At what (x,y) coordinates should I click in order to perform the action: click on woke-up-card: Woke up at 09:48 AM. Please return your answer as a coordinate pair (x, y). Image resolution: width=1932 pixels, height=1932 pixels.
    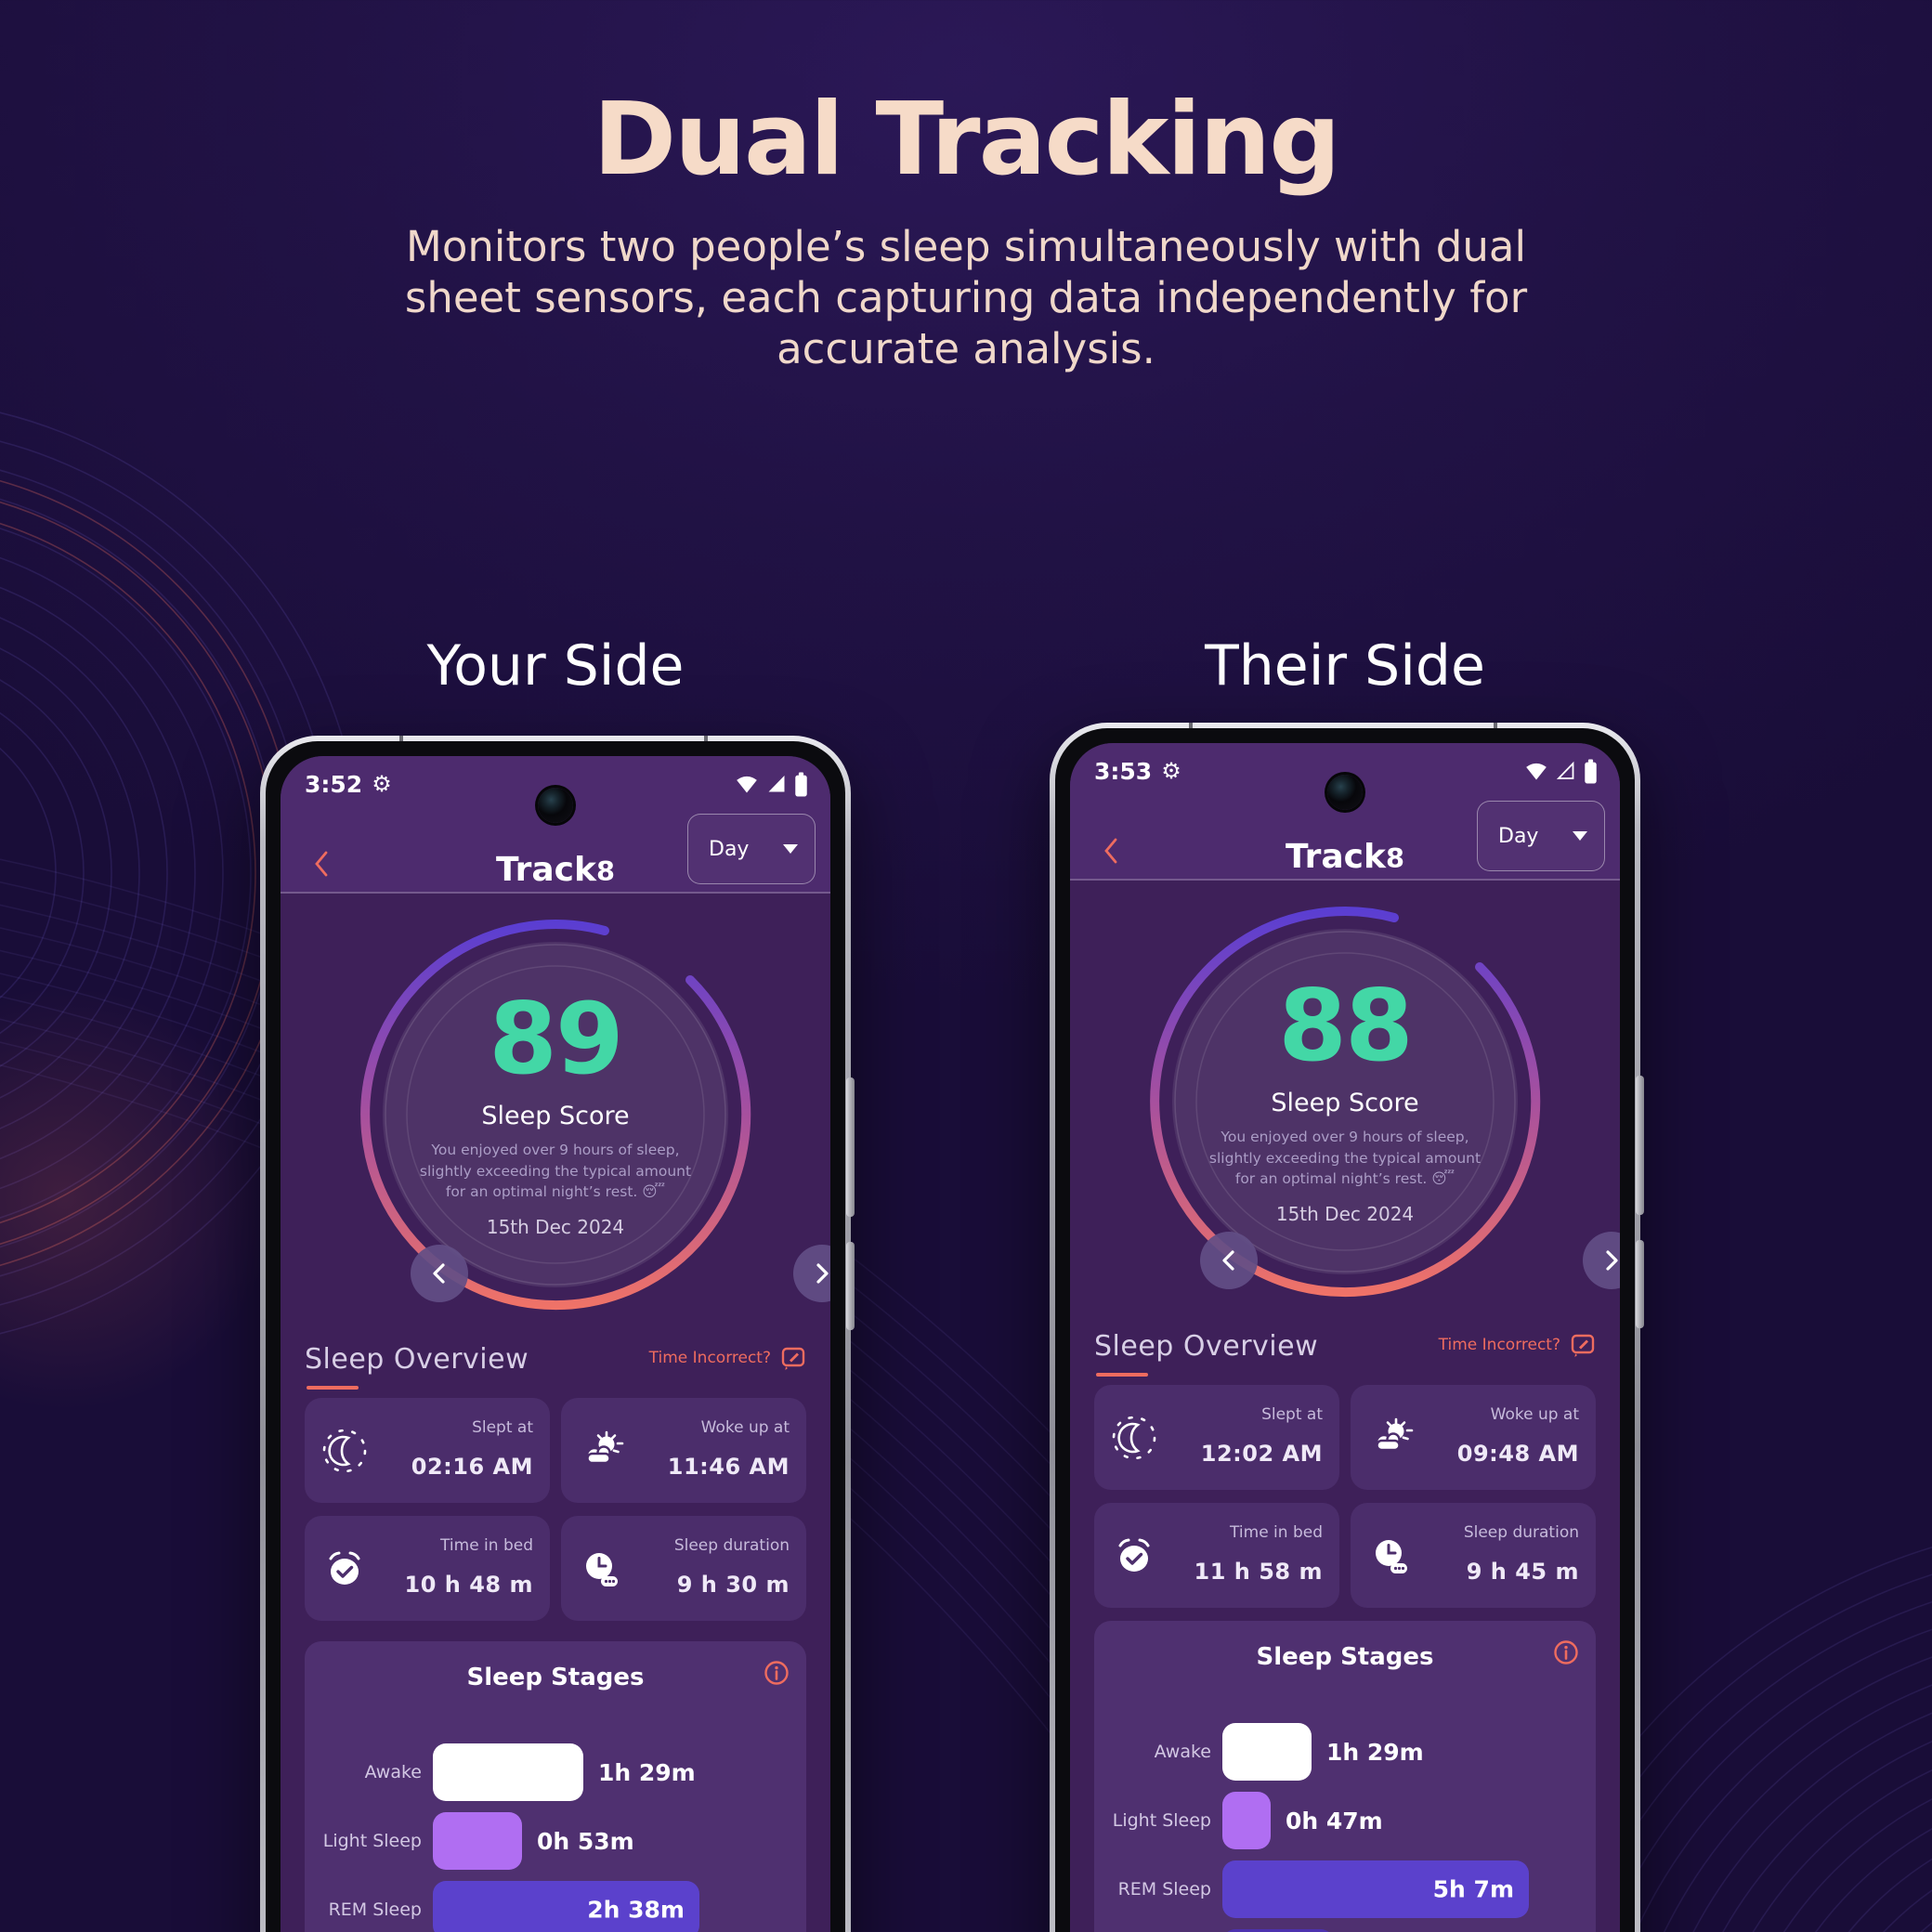
    Looking at the image, I should click on (1473, 1437).